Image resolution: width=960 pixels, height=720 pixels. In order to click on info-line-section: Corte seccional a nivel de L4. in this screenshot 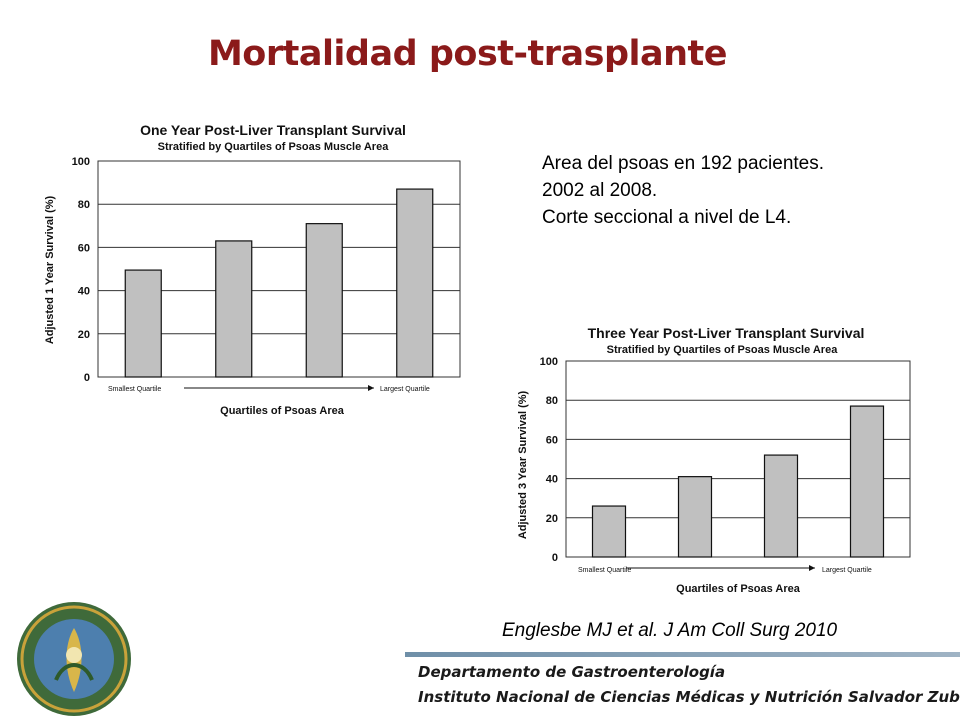, I will do `click(667, 217)`.